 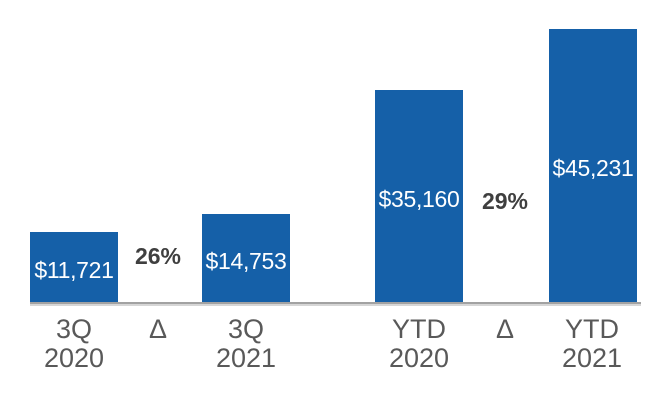 I want to click on x-axis-label-ytd-2020: YTD 2020, so click(x=419, y=344).